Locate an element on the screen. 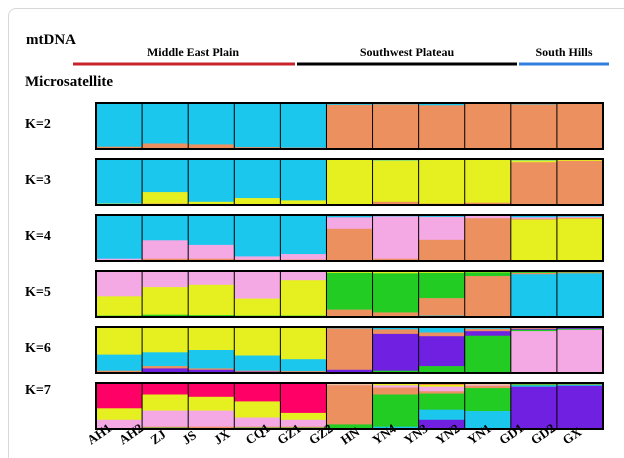 This screenshot has height=458, width=624. ancestry-bar-k6-col4-cluster1 is located at coordinates (303, 343).